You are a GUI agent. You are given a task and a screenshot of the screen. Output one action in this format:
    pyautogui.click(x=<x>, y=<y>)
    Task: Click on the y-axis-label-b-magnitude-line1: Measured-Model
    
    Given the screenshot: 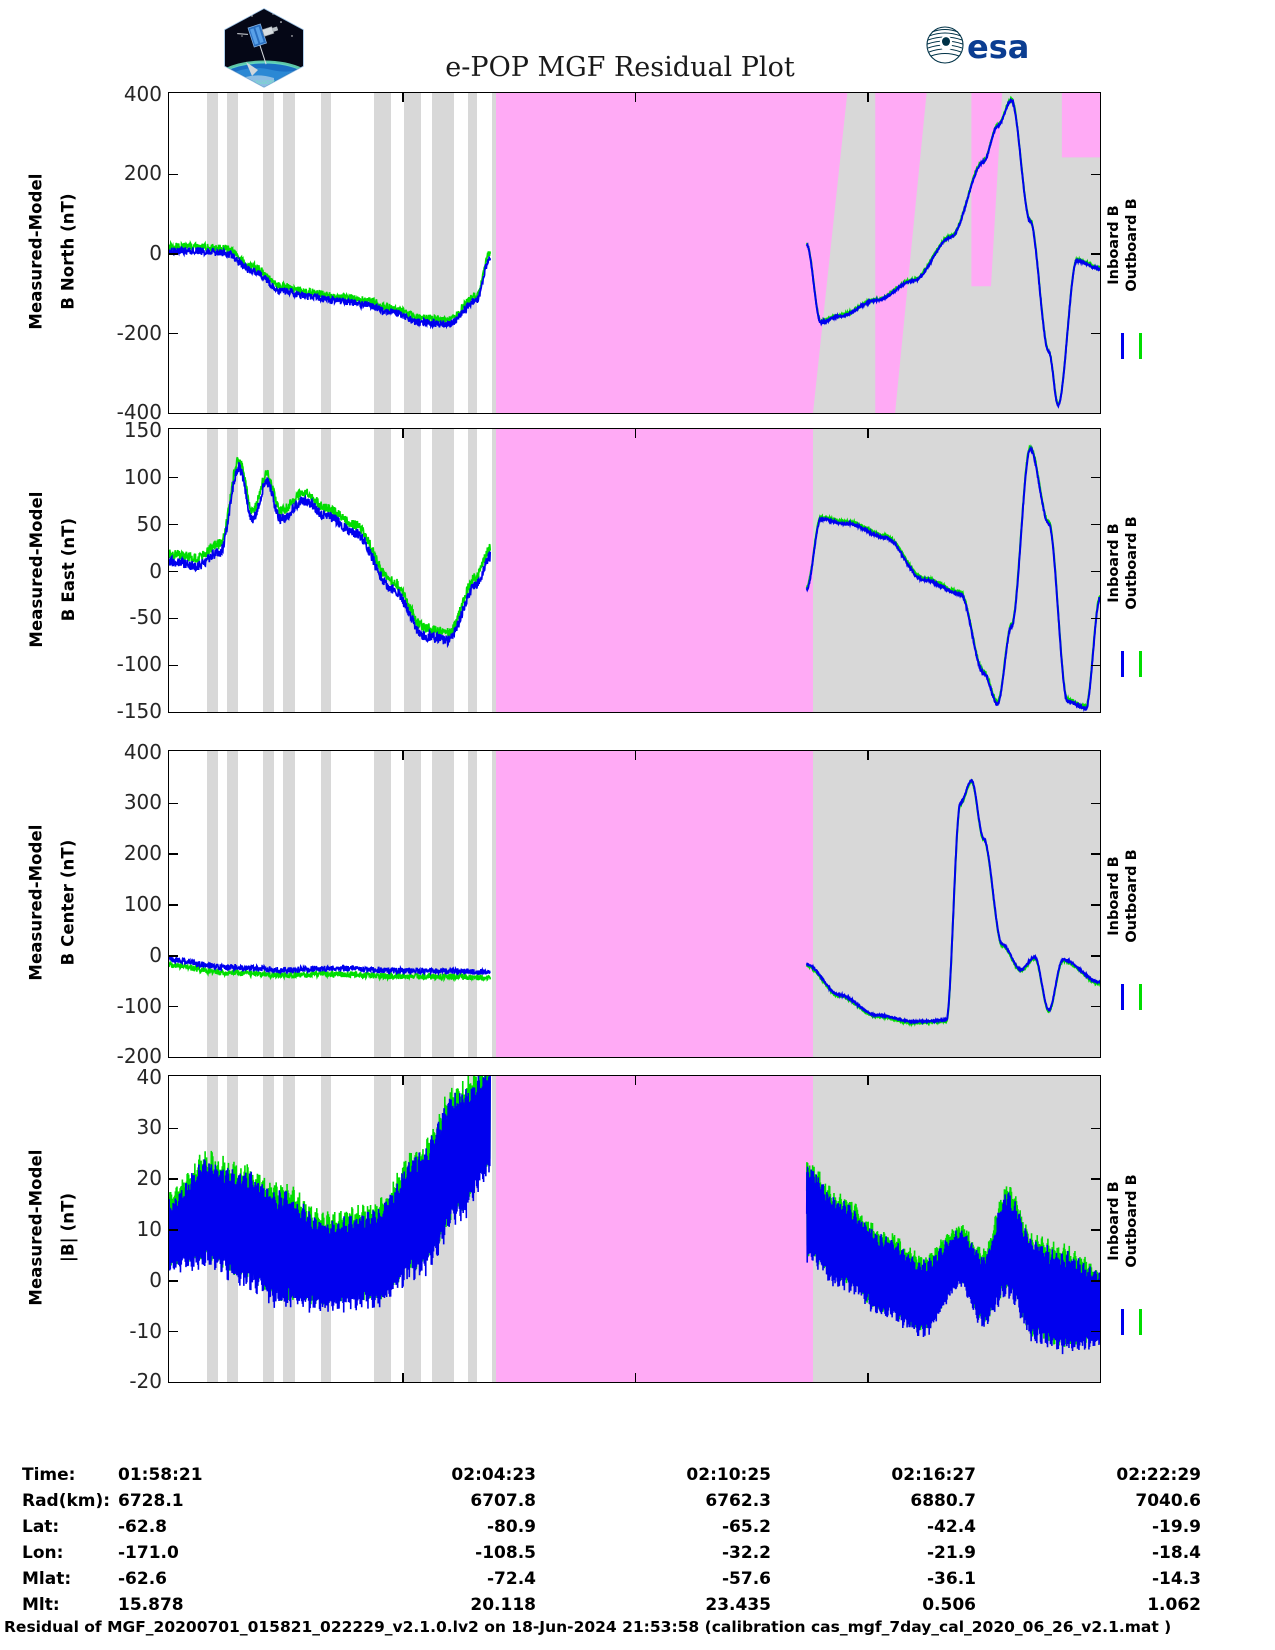 What is the action you would take?
    pyautogui.click(x=36, y=1227)
    